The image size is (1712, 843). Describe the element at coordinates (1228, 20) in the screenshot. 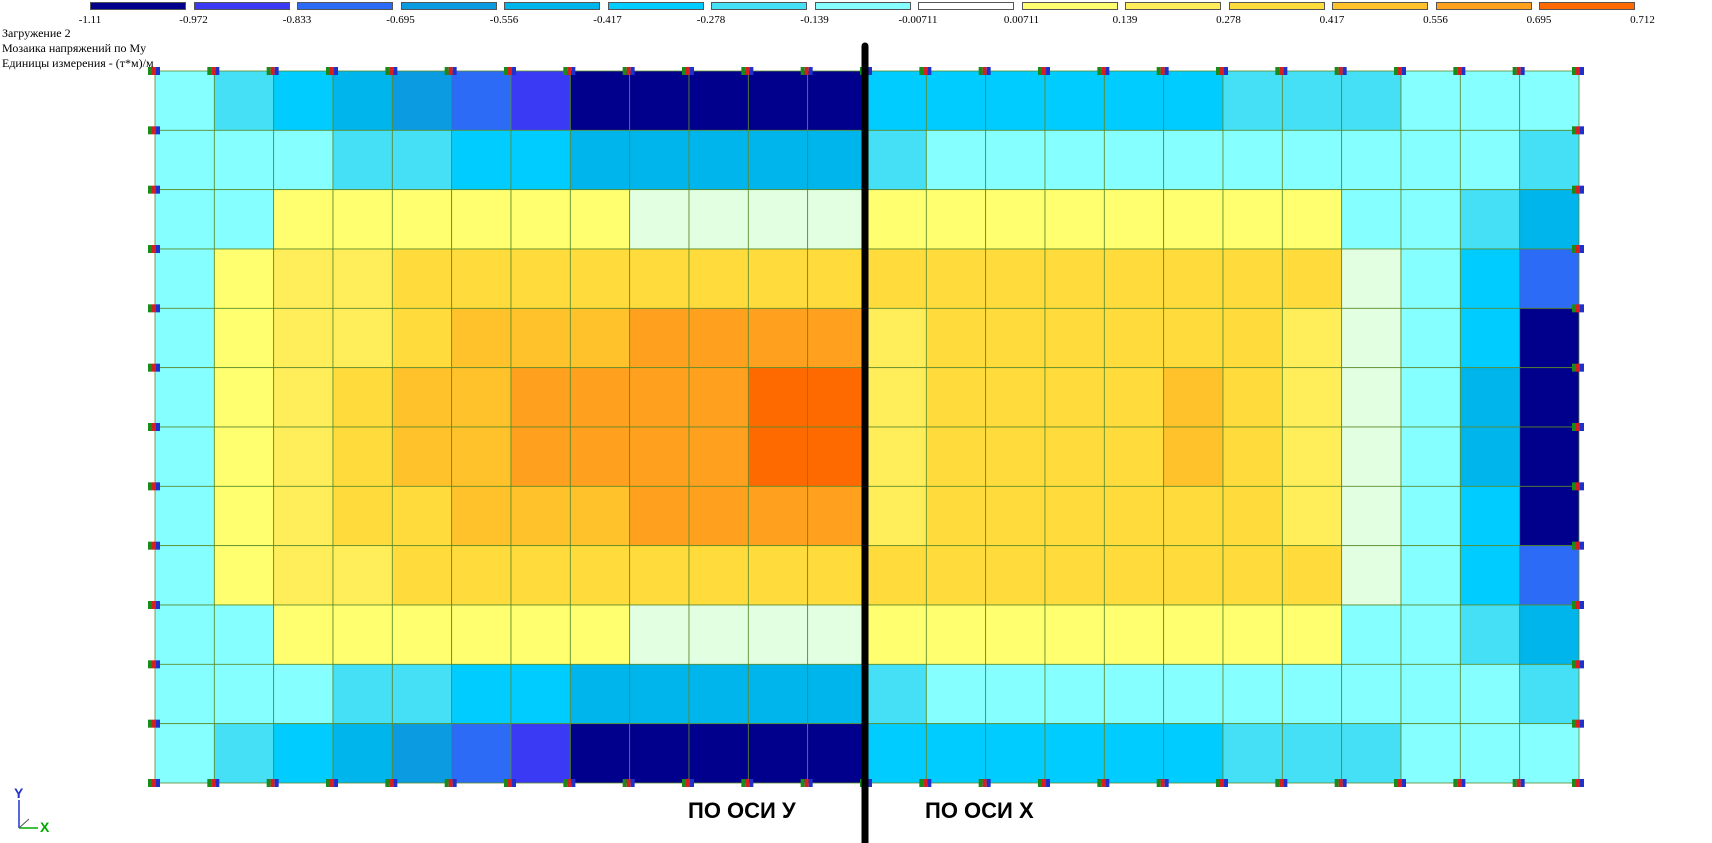

I see `legend-tick-label: 0.278` at that location.